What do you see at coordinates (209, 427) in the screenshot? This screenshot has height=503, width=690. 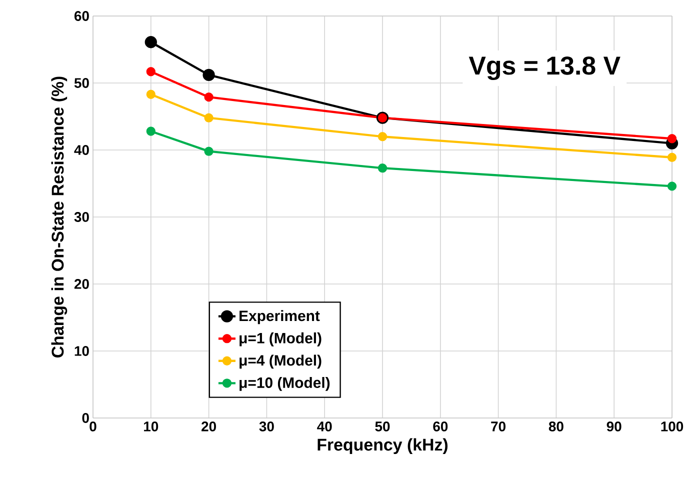 I see `x-tick-label: 20` at bounding box center [209, 427].